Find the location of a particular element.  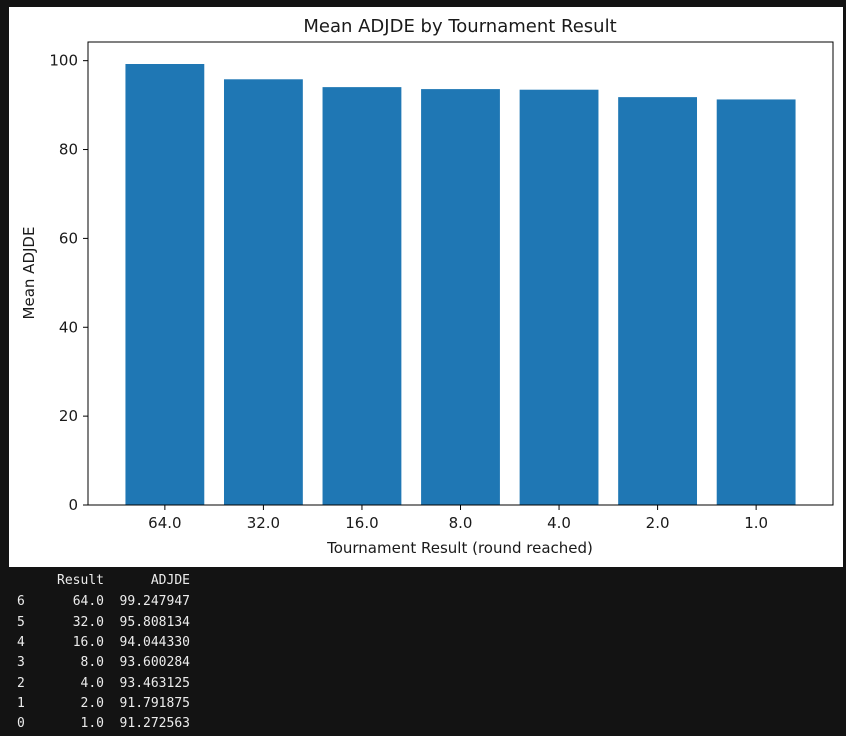

row-result: 8.0 is located at coordinates (92, 662).